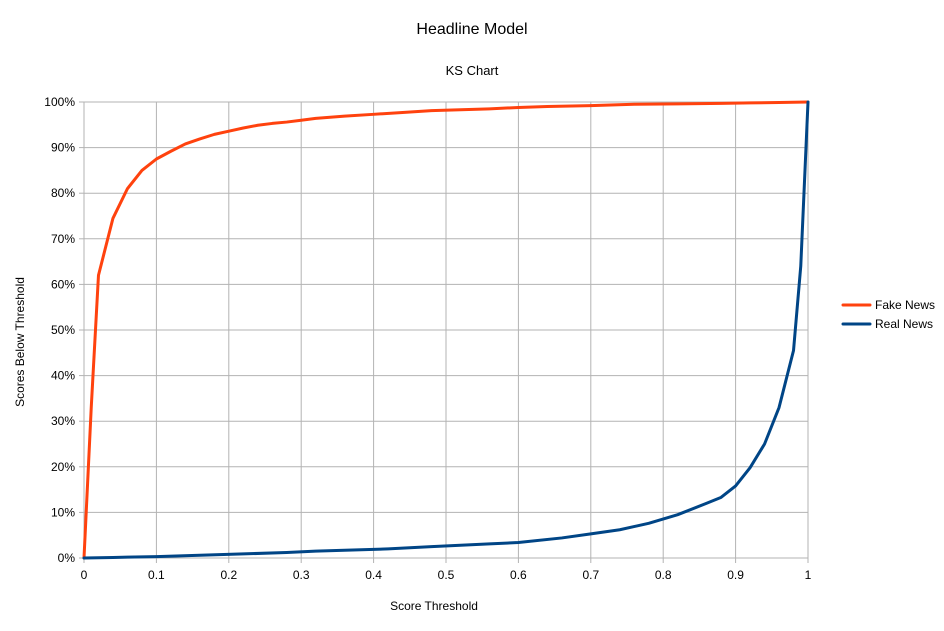 This screenshot has width=944, height=631. I want to click on x-tick-label: 0.1, so click(156, 575).